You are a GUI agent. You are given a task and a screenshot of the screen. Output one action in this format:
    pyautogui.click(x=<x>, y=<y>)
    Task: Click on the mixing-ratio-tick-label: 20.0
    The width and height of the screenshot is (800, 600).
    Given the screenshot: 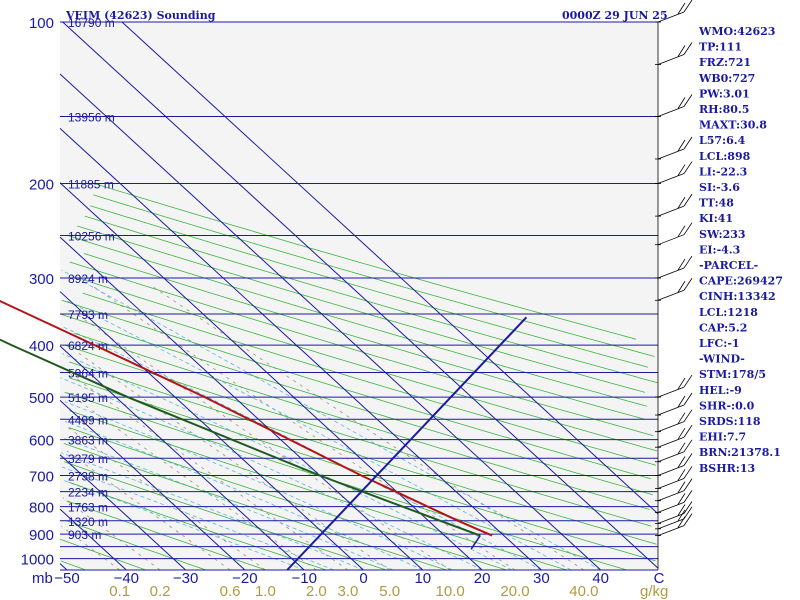 What is the action you would take?
    pyautogui.click(x=514, y=591)
    